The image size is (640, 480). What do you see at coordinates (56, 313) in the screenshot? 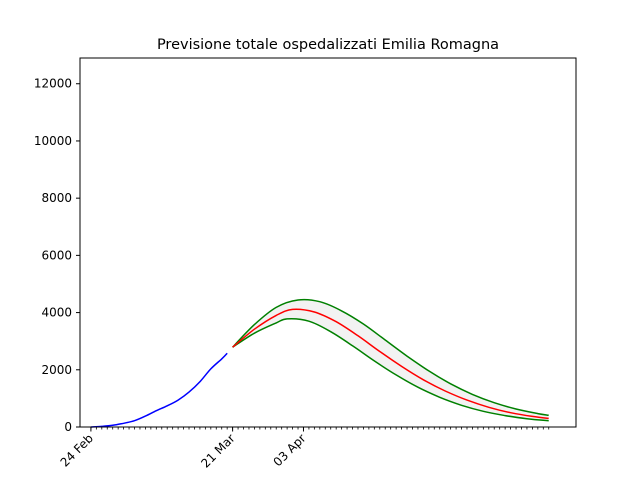
I see `y-tick-label: 4000` at bounding box center [56, 313].